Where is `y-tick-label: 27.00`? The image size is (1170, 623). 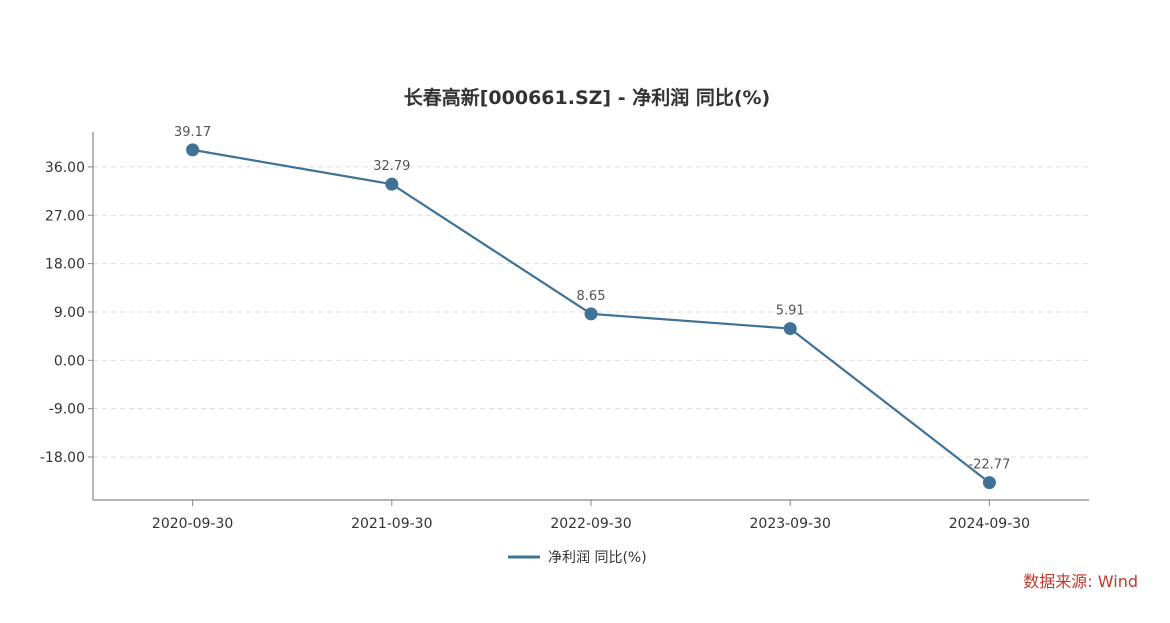 y-tick-label: 27.00 is located at coordinates (65, 216).